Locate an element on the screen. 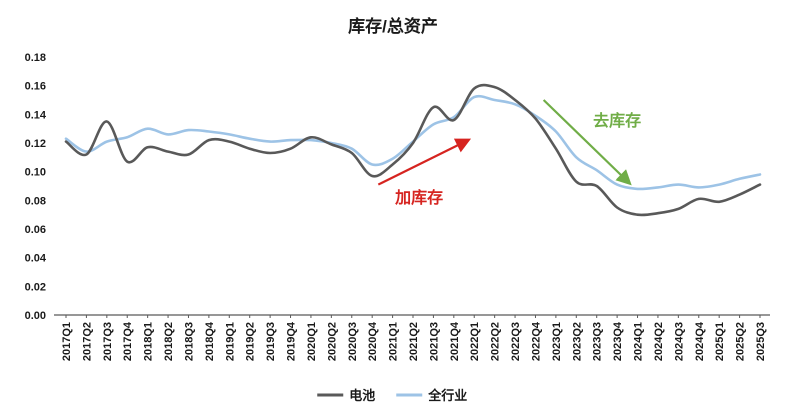  y-axis-label: 0.12 is located at coordinates (35, 144).